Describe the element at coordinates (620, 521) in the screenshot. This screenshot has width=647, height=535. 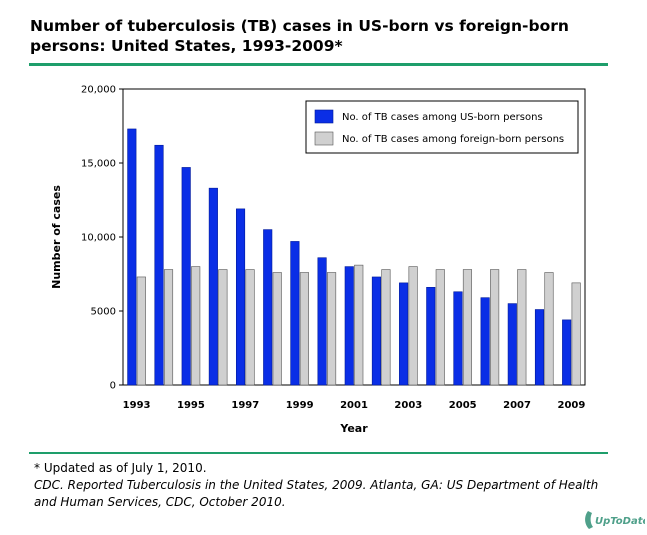
I see `logo-text: UpToDate` at that location.